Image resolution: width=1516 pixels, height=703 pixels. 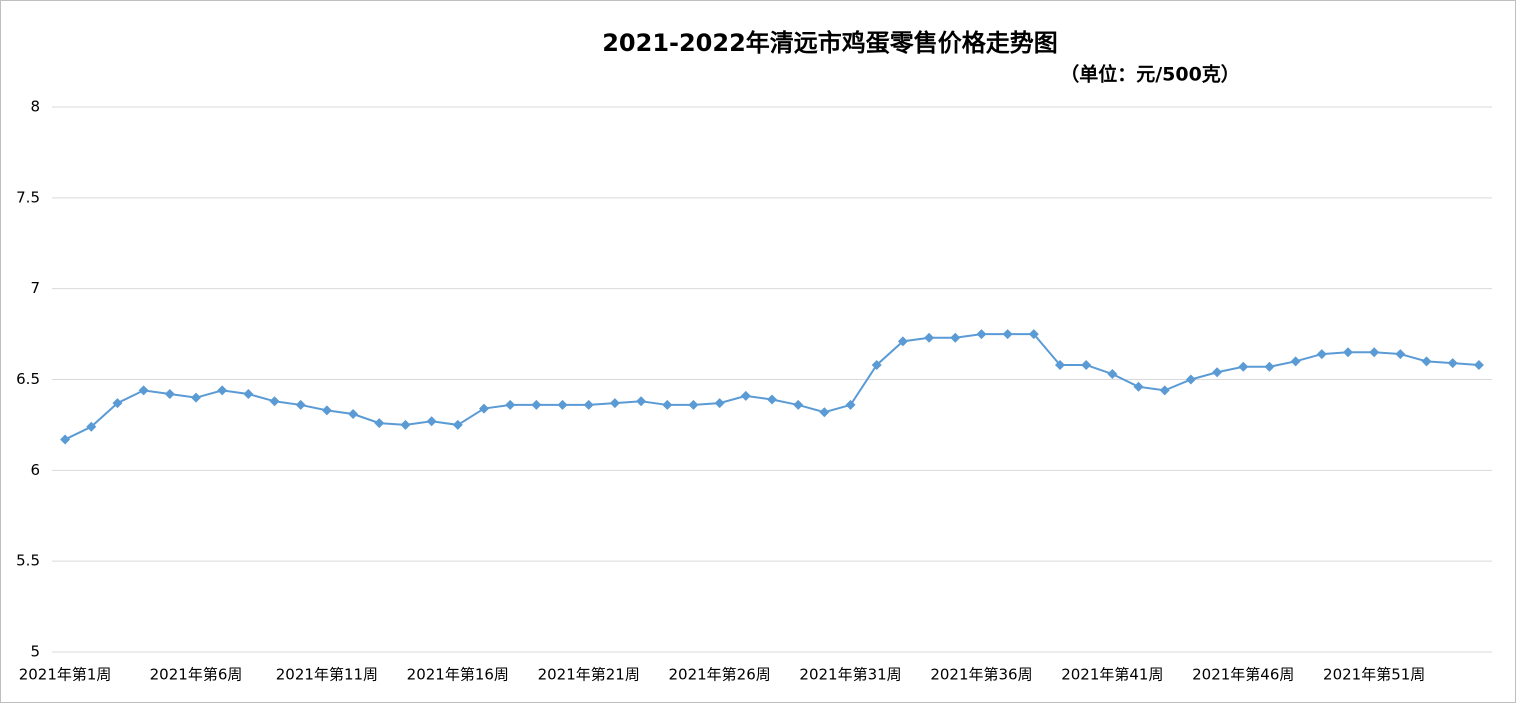 I want to click on y-tick-label: 6, so click(x=35, y=470).